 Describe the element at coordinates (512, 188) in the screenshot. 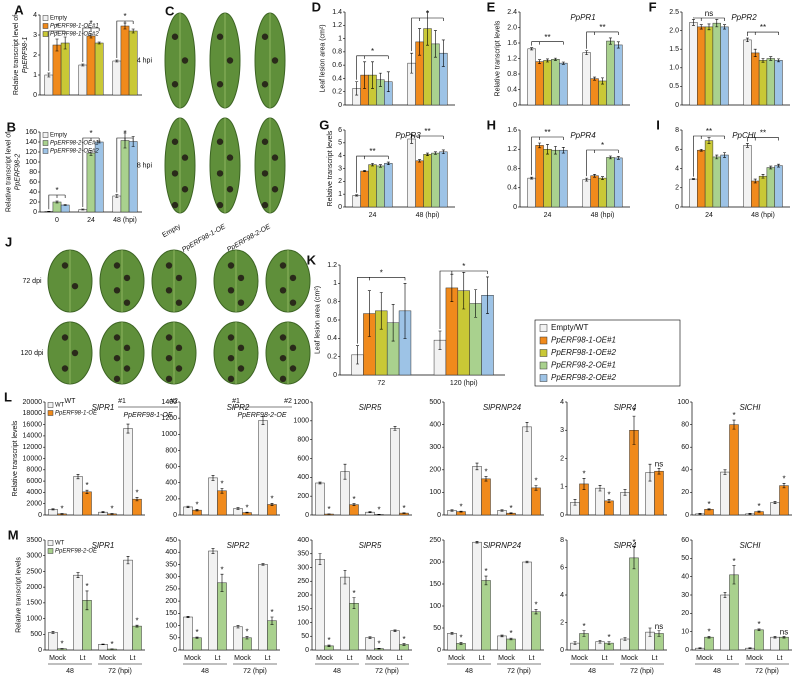

I see `y-tick-label: 0.4` at that location.